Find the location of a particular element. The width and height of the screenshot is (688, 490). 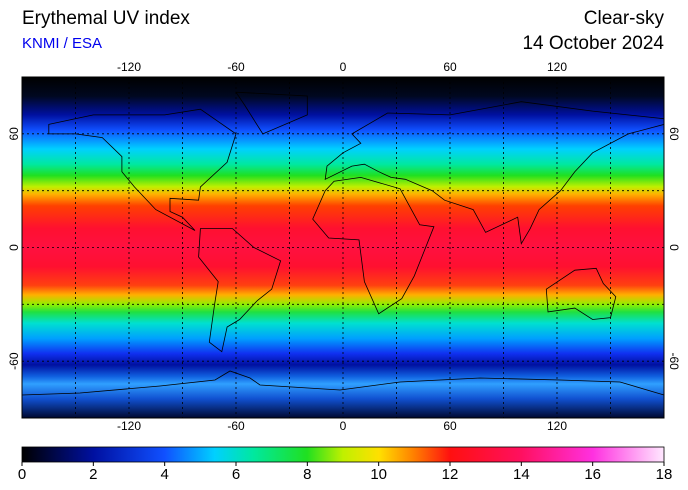

date: 14 October 2024 is located at coordinates (593, 43).